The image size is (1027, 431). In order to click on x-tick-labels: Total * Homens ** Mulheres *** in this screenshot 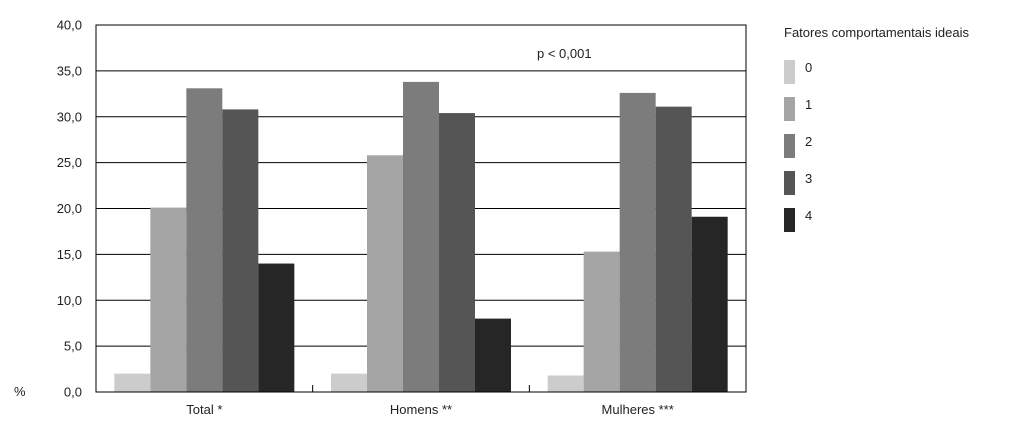, I will do `click(430, 409)`.